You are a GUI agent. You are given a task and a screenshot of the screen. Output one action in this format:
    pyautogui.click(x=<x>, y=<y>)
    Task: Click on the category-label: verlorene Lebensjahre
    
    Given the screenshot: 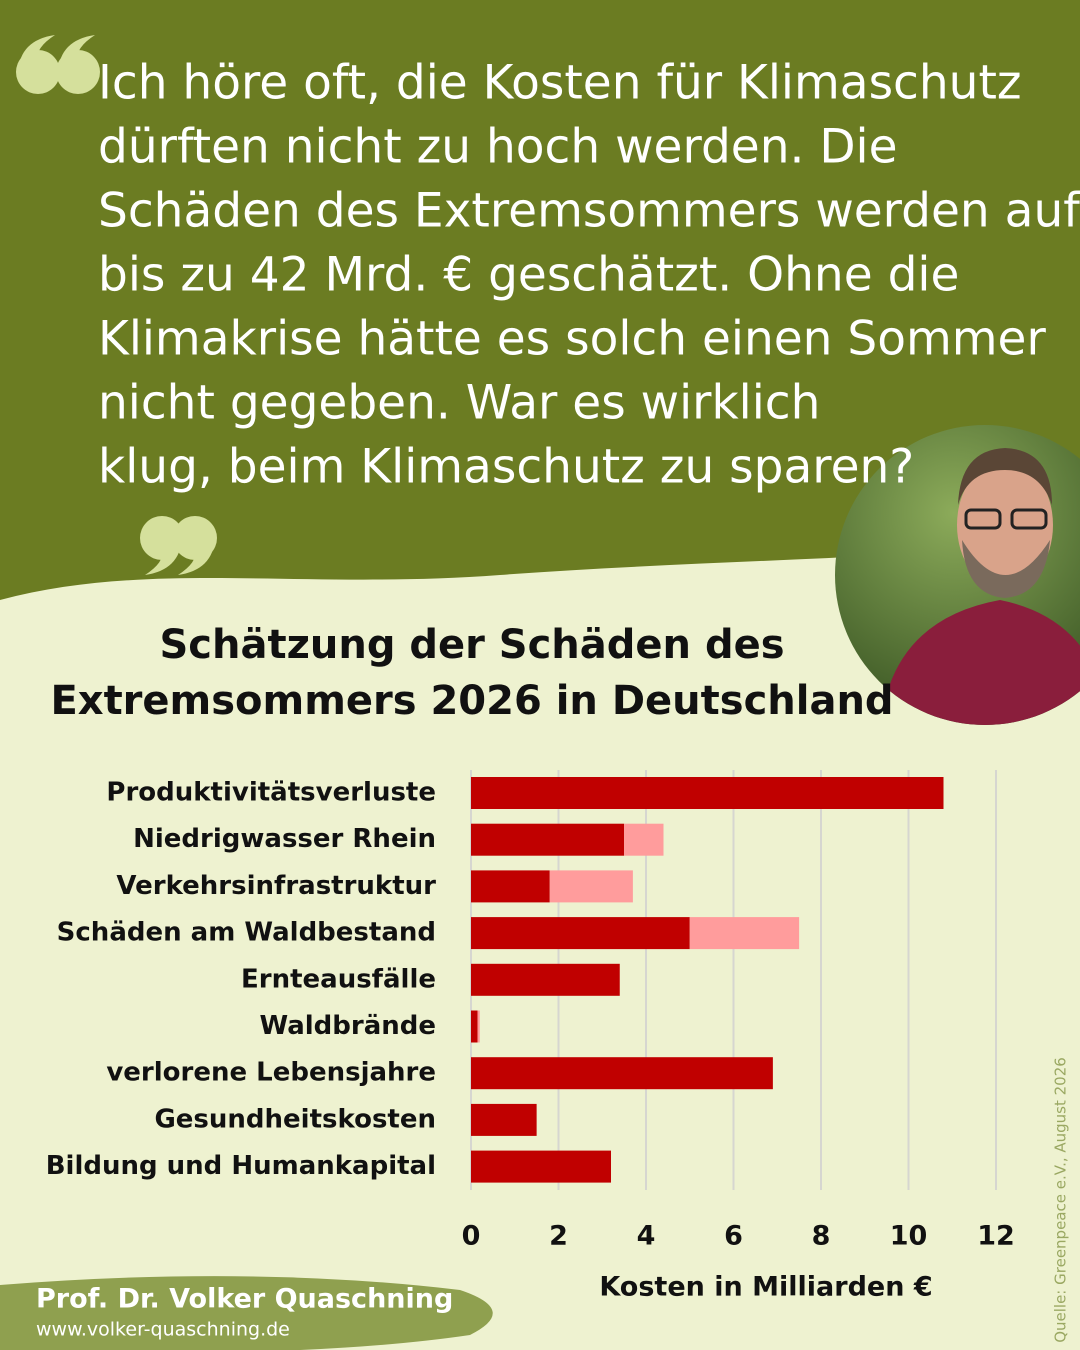 What is the action you would take?
    pyautogui.click(x=271, y=1073)
    